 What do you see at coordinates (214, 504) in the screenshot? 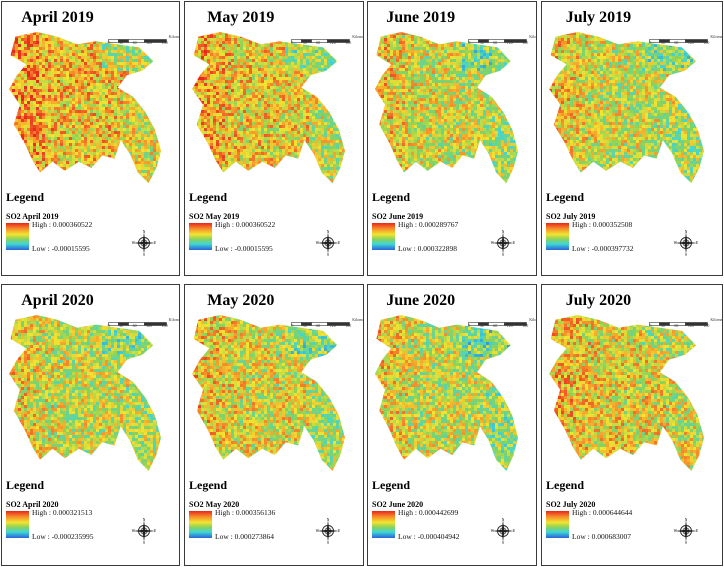
I see `legend-layer-name: SO2 May 2020` at bounding box center [214, 504].